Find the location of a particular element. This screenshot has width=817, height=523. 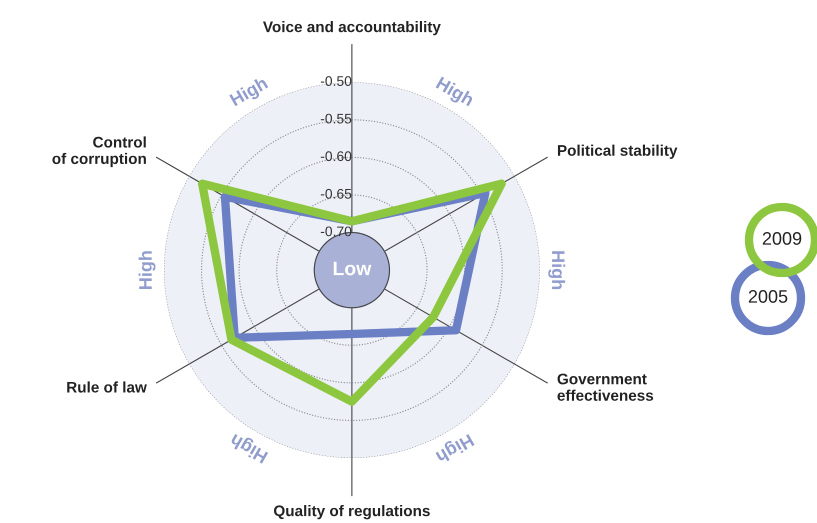

spoke-label: Control of corruption is located at coordinates (99, 152).